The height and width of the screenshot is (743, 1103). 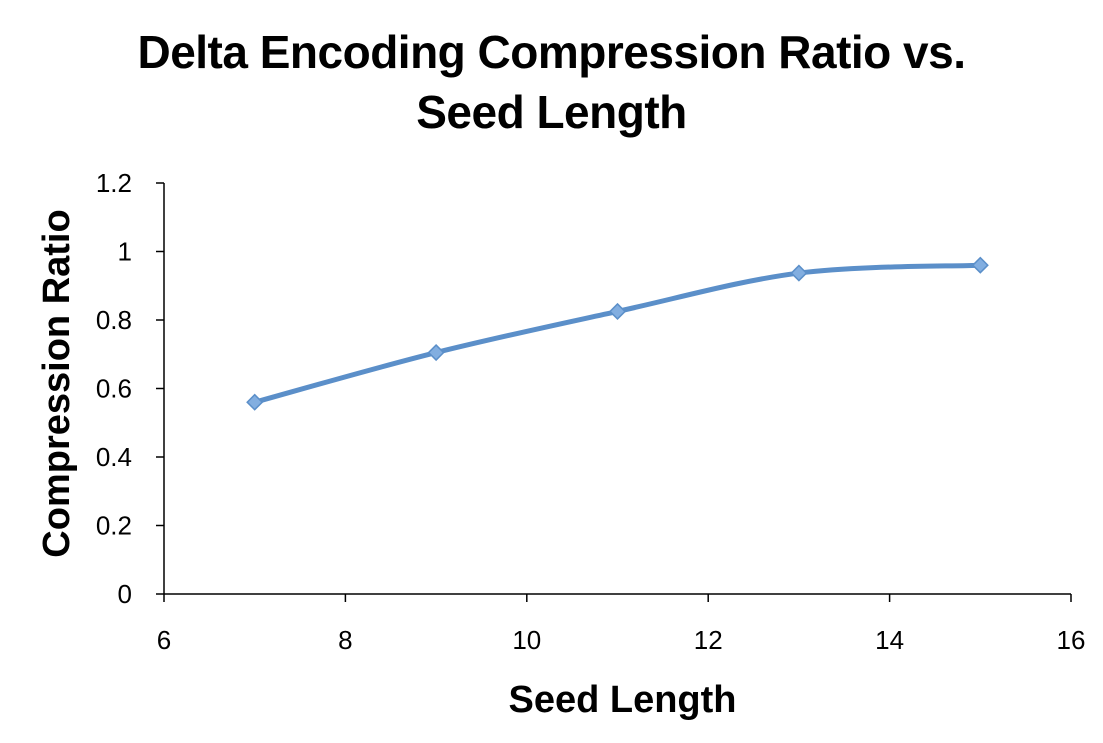 I want to click on x-tick-label: 6, so click(x=164, y=640).